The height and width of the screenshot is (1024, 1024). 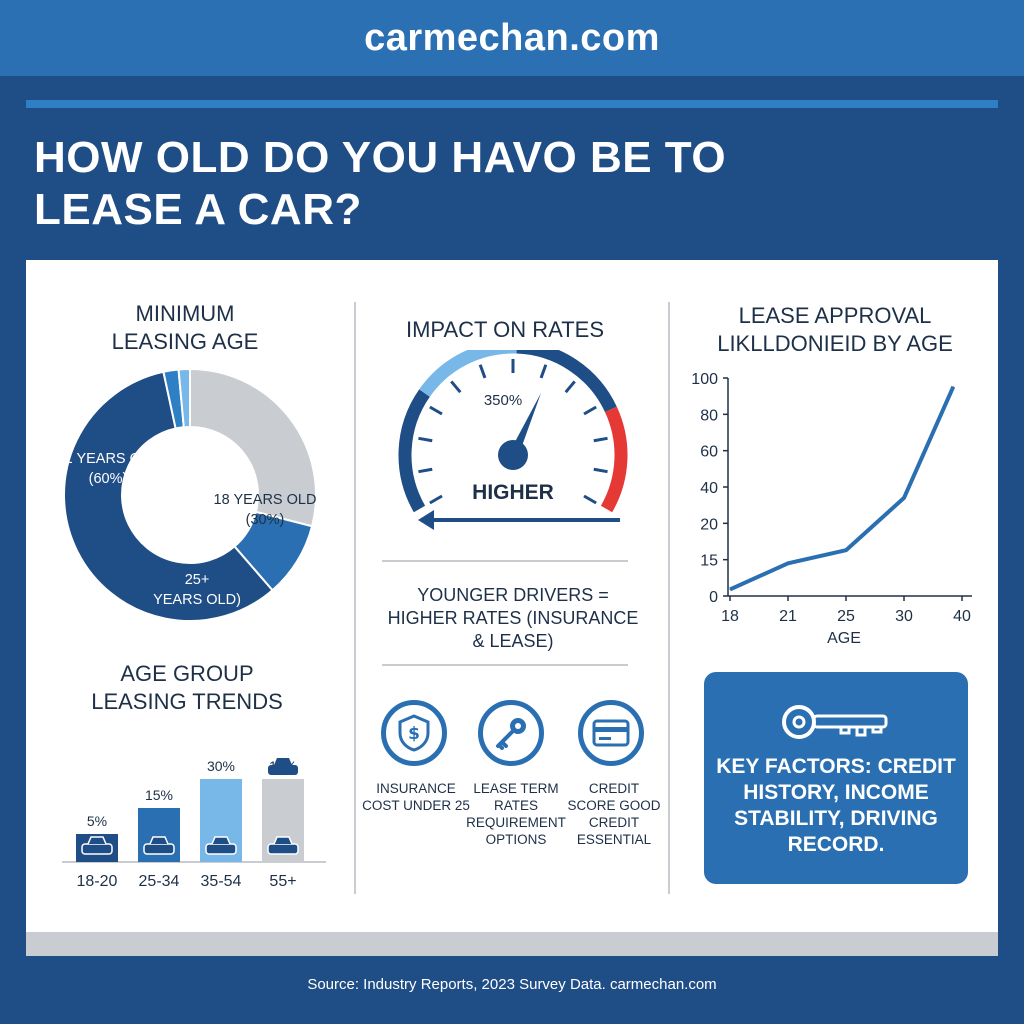 What do you see at coordinates (844, 638) in the screenshot?
I see `x-axis-label: AGE` at bounding box center [844, 638].